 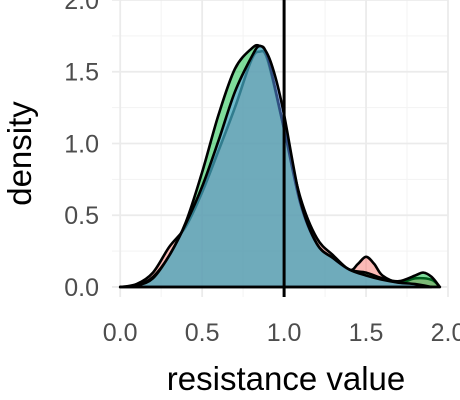 What do you see at coordinates (445, 333) in the screenshot?
I see `x-tick-label: 2.0` at bounding box center [445, 333].